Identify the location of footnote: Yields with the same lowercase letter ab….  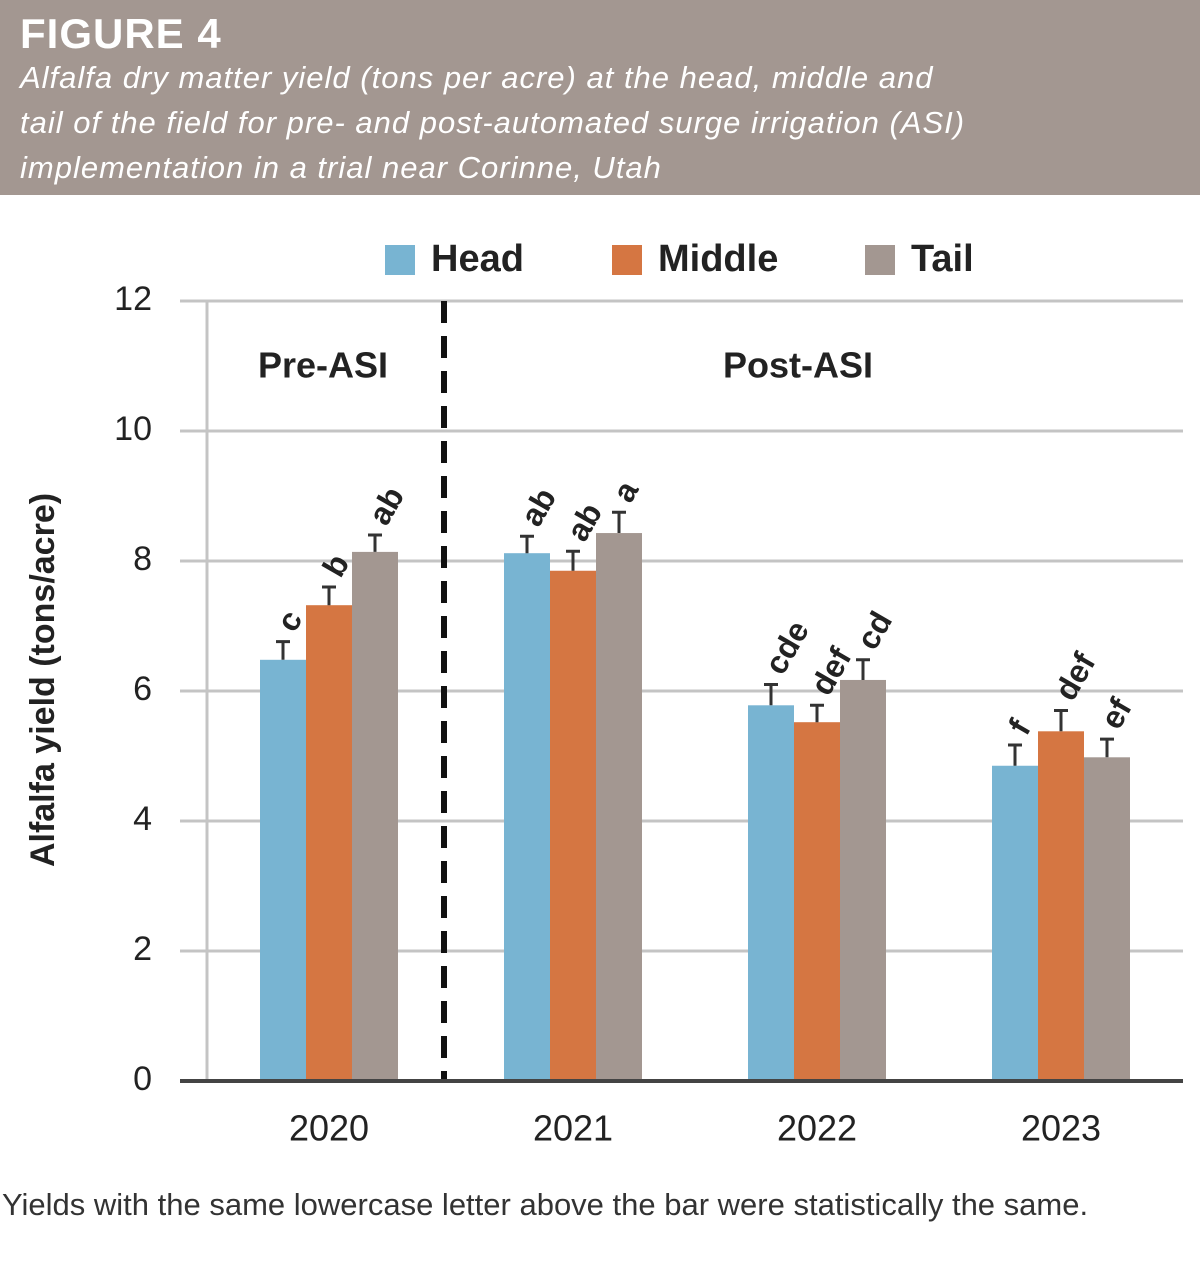
(545, 1204).